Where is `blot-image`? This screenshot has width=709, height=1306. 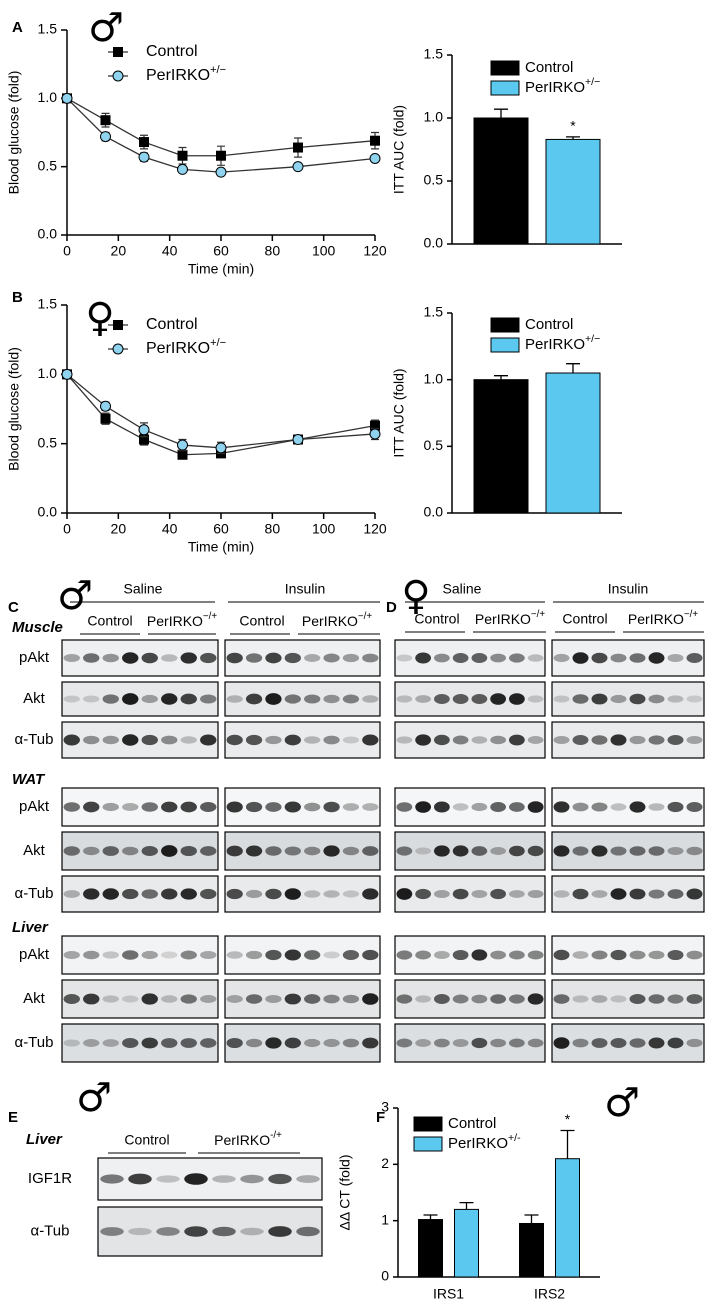
blot-image is located at coordinates (302, 1043).